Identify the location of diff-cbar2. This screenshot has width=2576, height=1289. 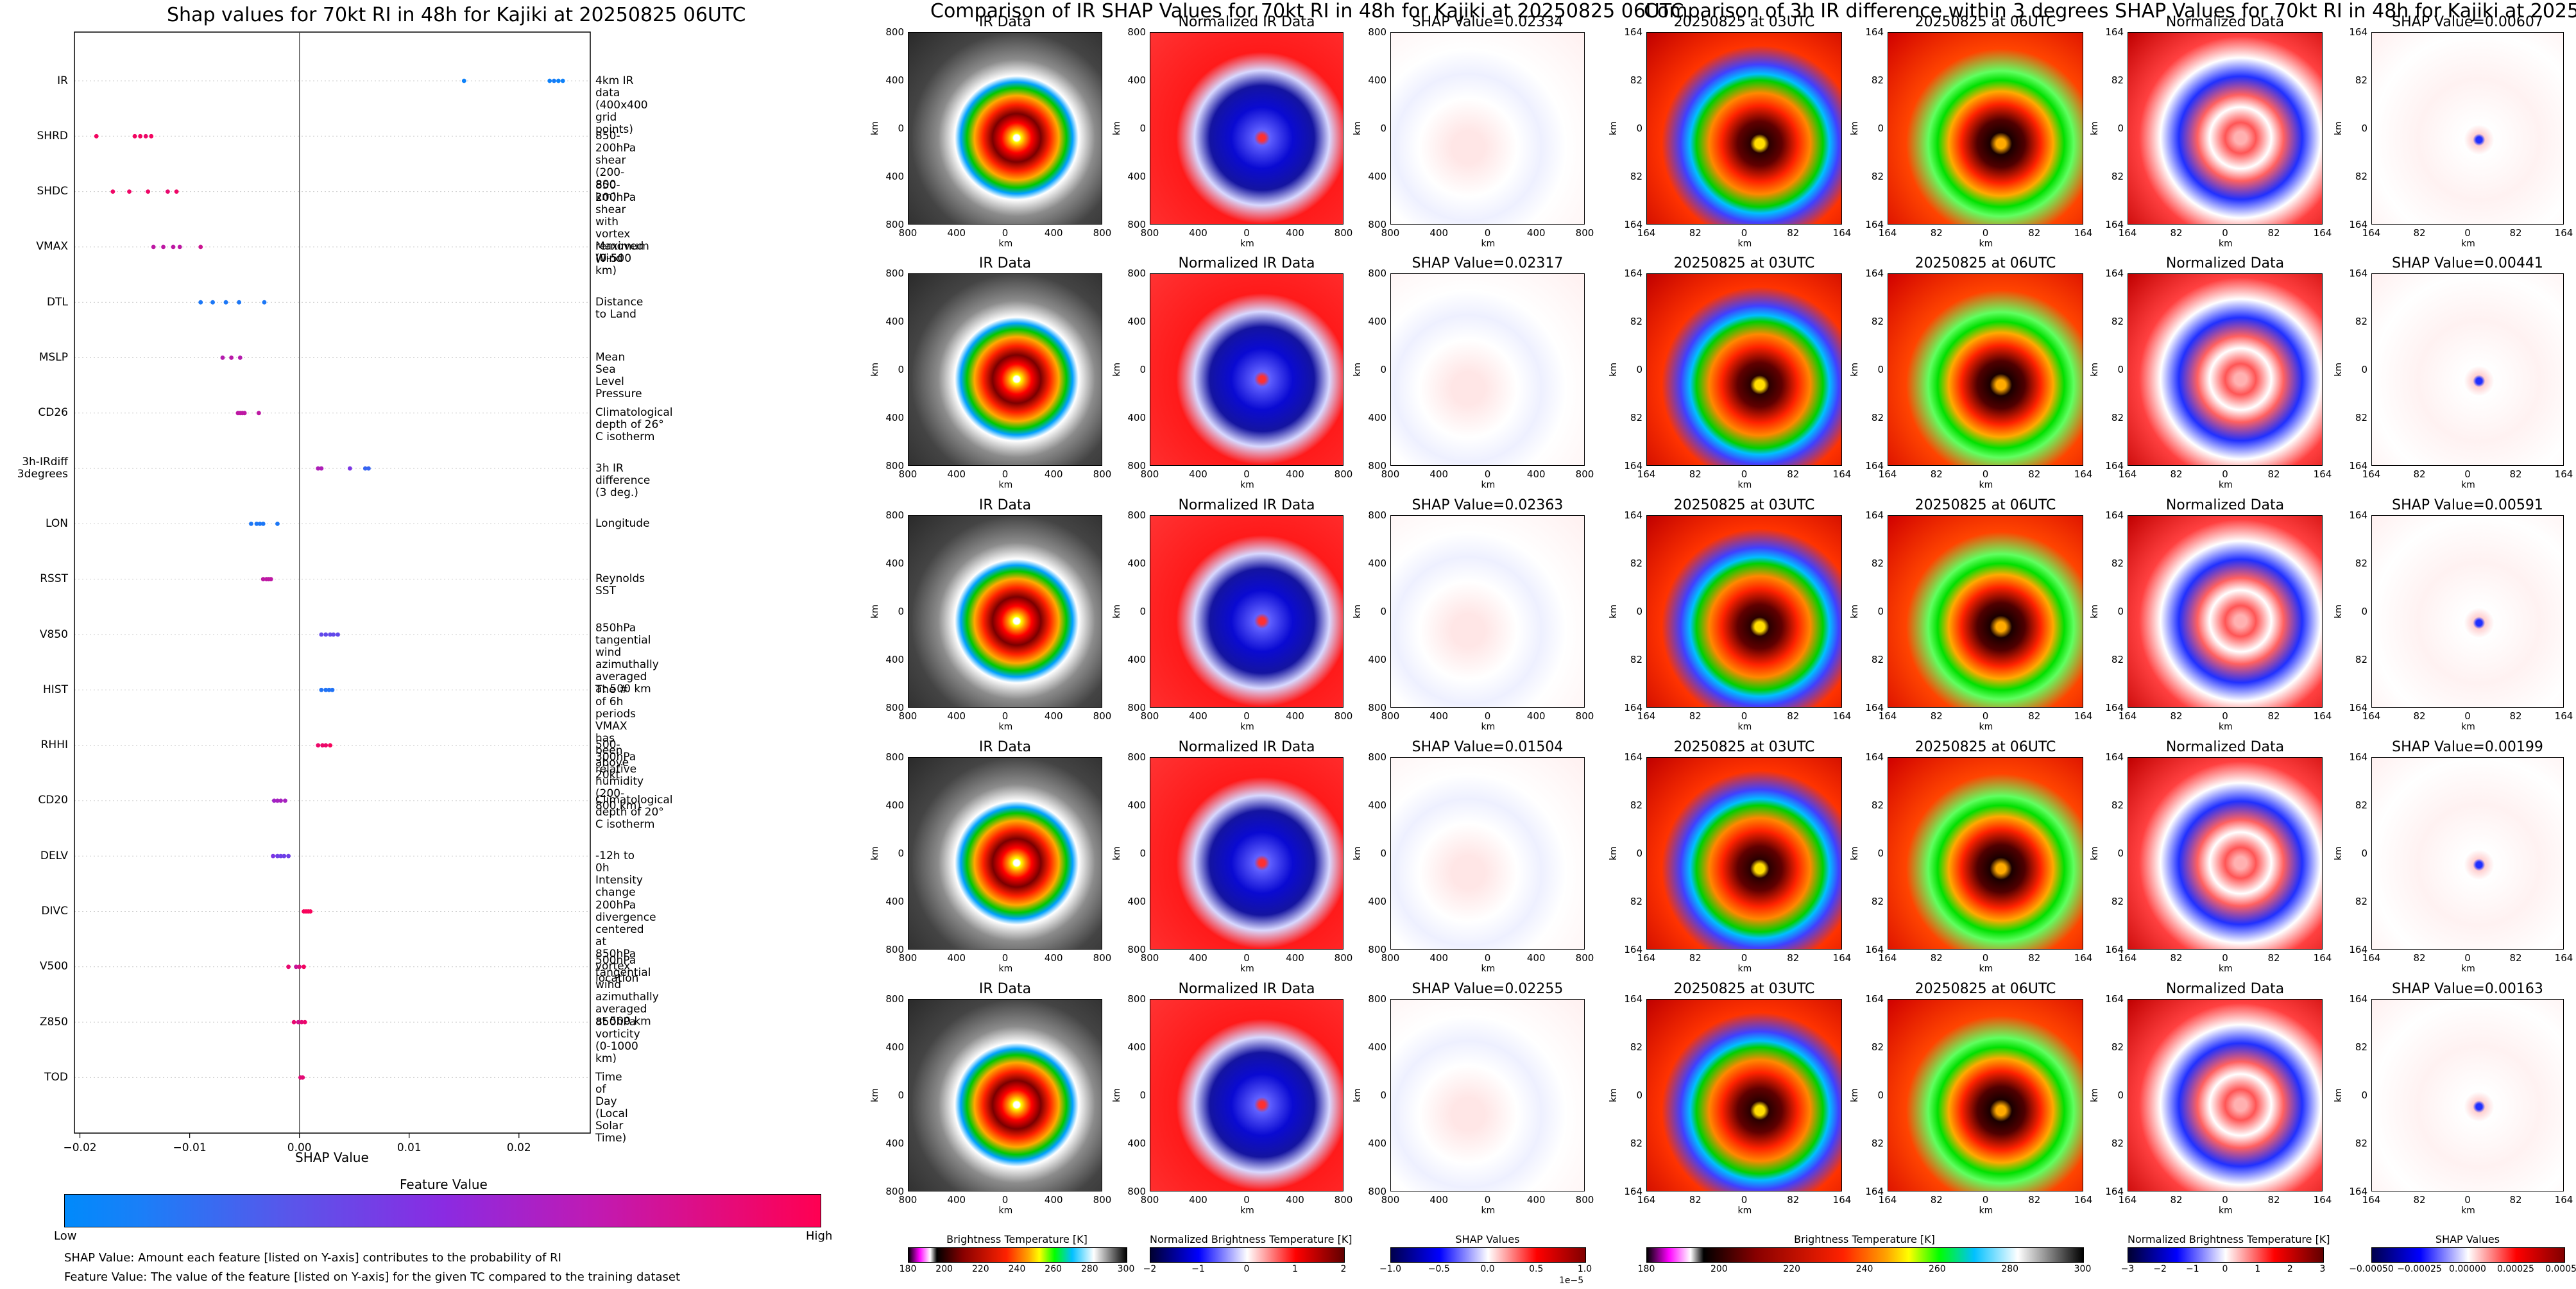
(2226, 1255).